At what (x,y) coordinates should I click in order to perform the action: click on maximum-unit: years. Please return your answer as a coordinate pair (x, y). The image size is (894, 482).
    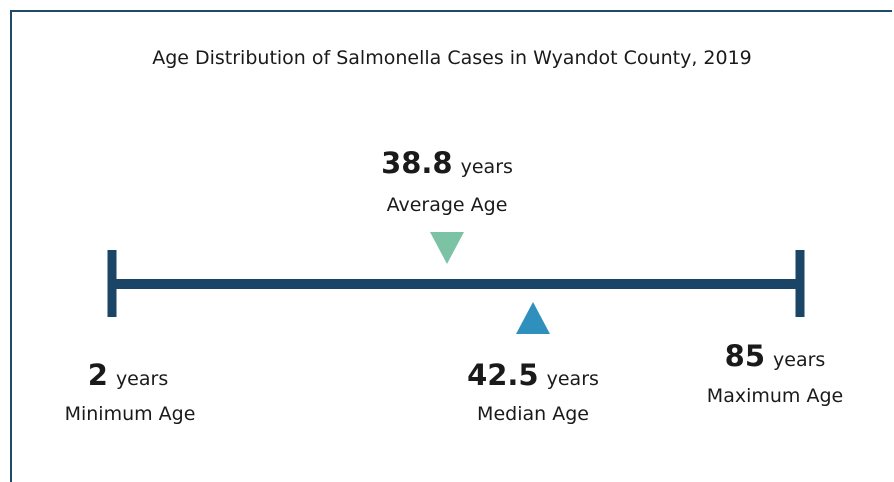
    Looking at the image, I should click on (799, 360).